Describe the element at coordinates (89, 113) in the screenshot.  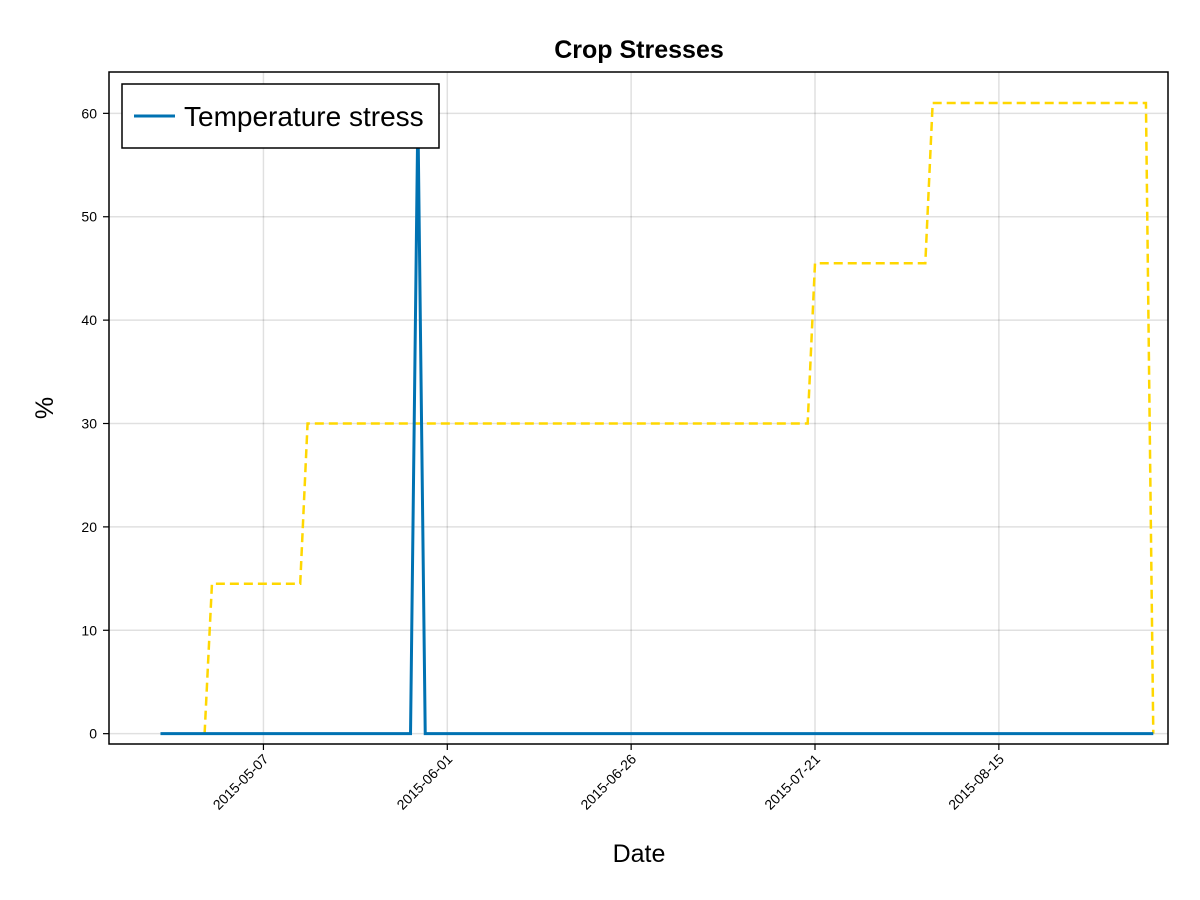
I see `y-tick-label: 60` at that location.